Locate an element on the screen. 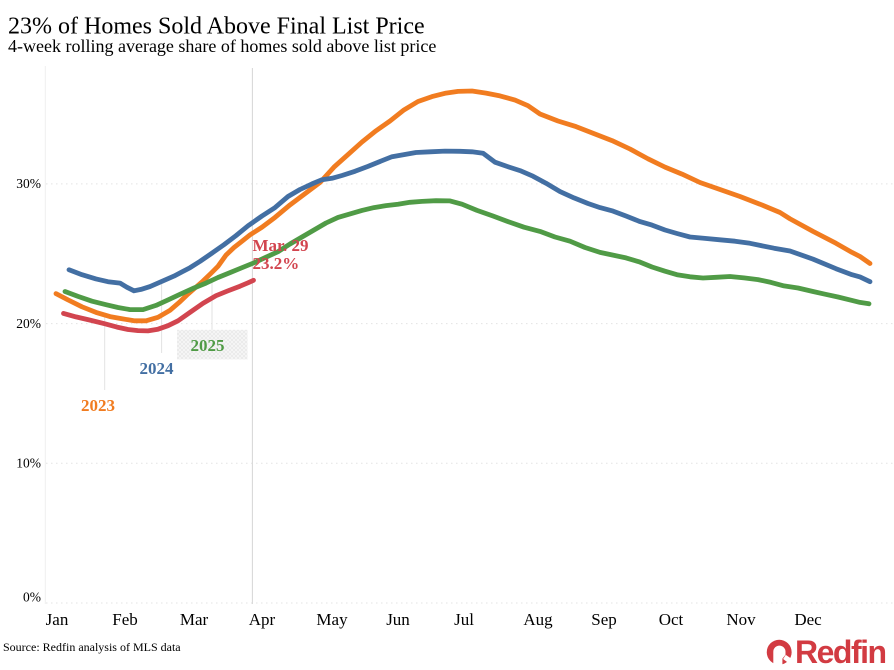  svg-text: 30% is located at coordinates (28, 183).